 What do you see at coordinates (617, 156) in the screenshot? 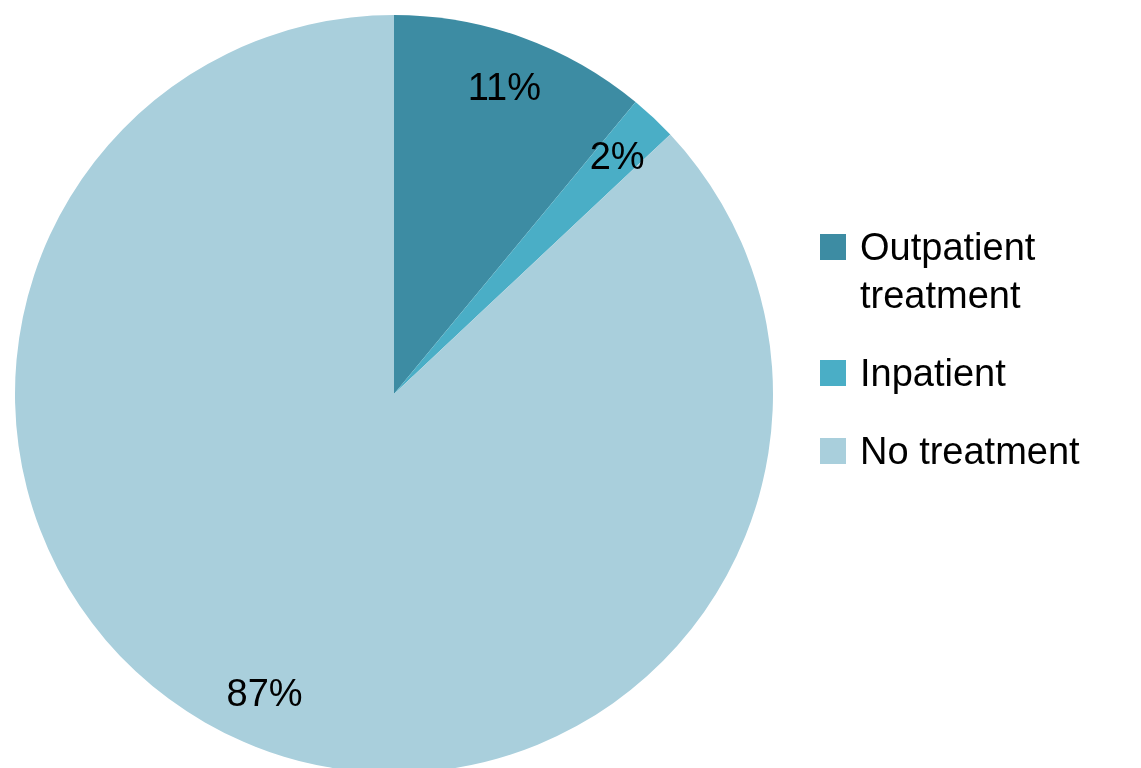
I see `data-label: 2%` at bounding box center [617, 156].